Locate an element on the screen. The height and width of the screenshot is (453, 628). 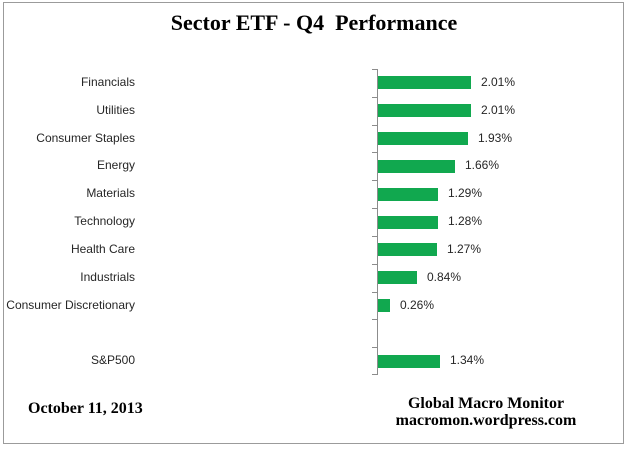
category-label: Materials is located at coordinates (110, 193).